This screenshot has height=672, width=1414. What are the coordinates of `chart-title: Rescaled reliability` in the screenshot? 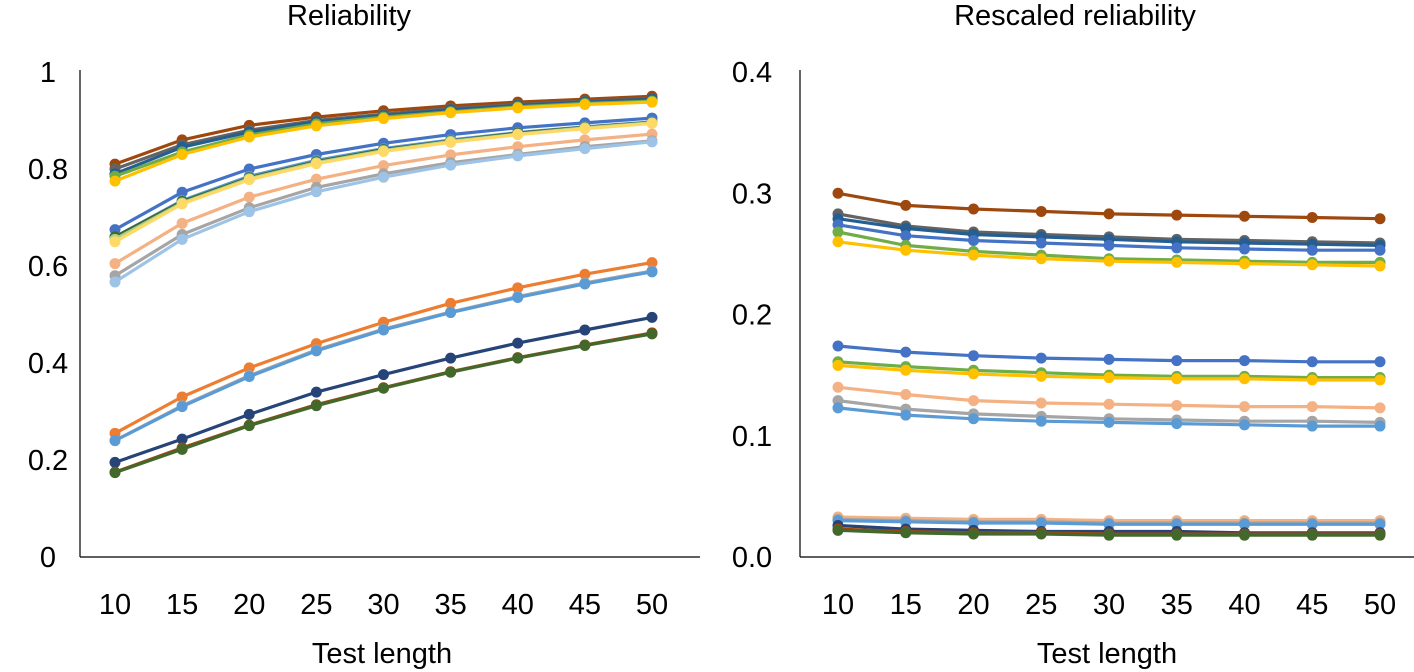 It's located at (1075, 16).